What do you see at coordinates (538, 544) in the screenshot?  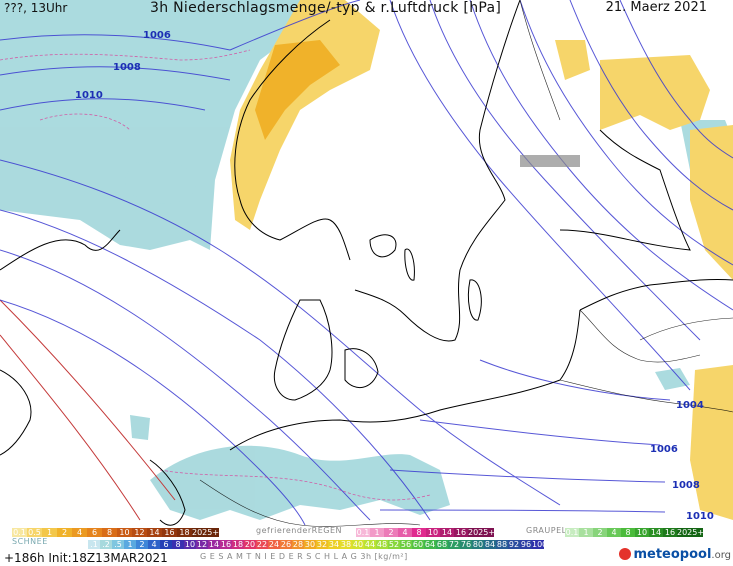 I see `legend-cell: 100` at bounding box center [538, 544].